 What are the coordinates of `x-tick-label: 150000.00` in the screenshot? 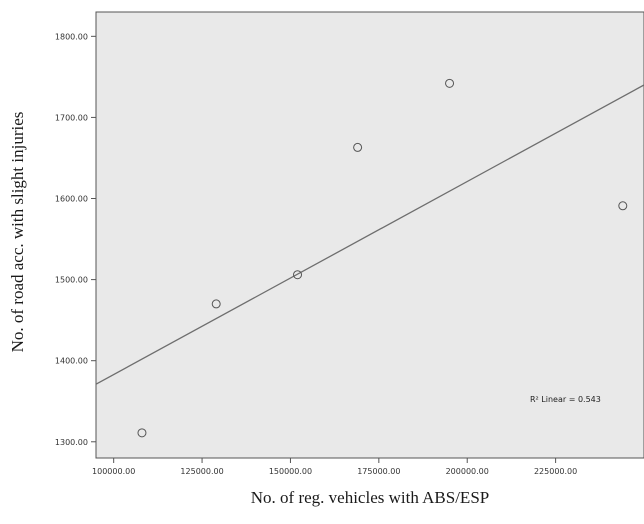 It's located at (290, 471).